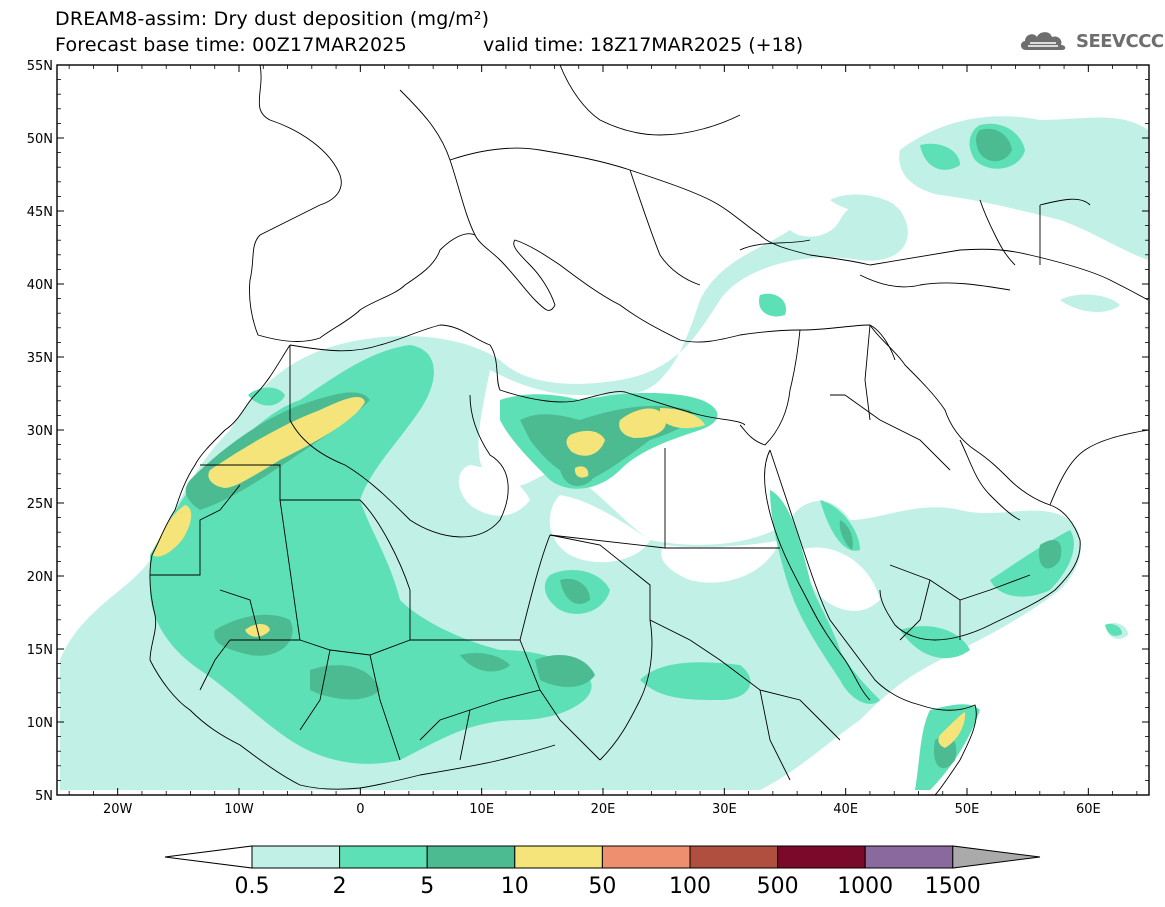 The image size is (1165, 907). Describe the element at coordinates (845, 809) in the screenshot. I see `lon-label: 40E` at that location.